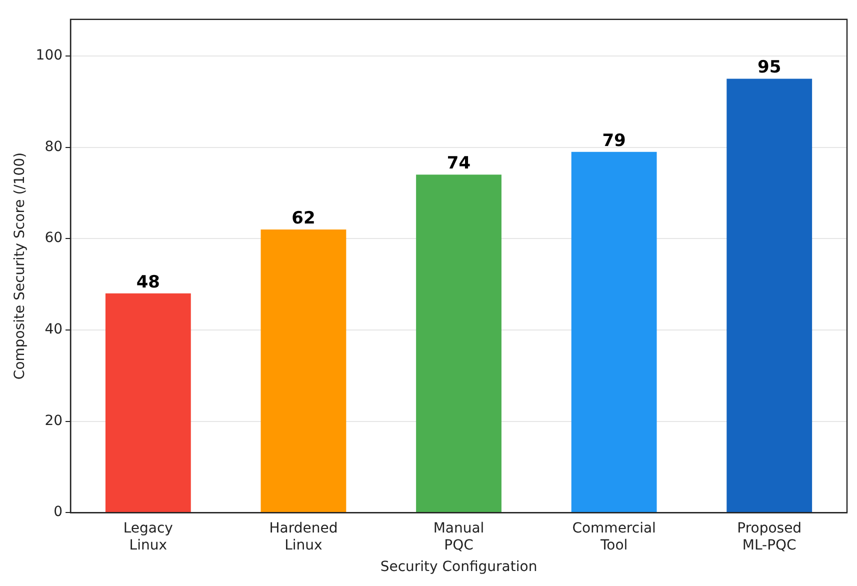  Describe the element at coordinates (614, 140) in the screenshot. I see `data-label: 79` at that location.